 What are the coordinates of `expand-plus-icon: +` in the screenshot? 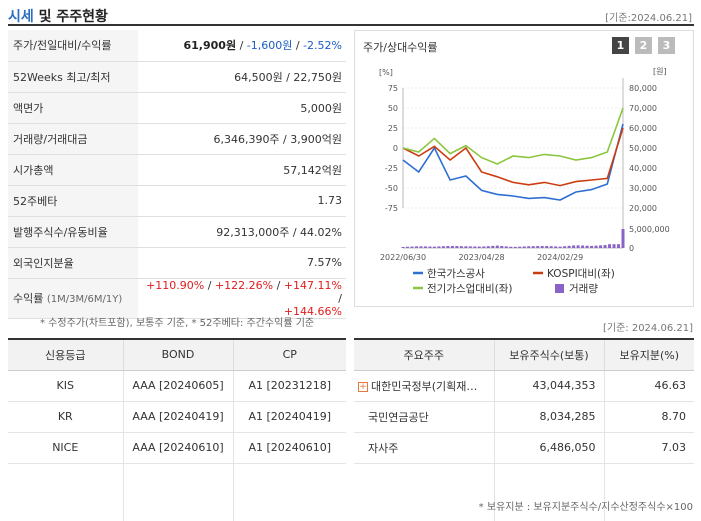 It's located at (363, 386).